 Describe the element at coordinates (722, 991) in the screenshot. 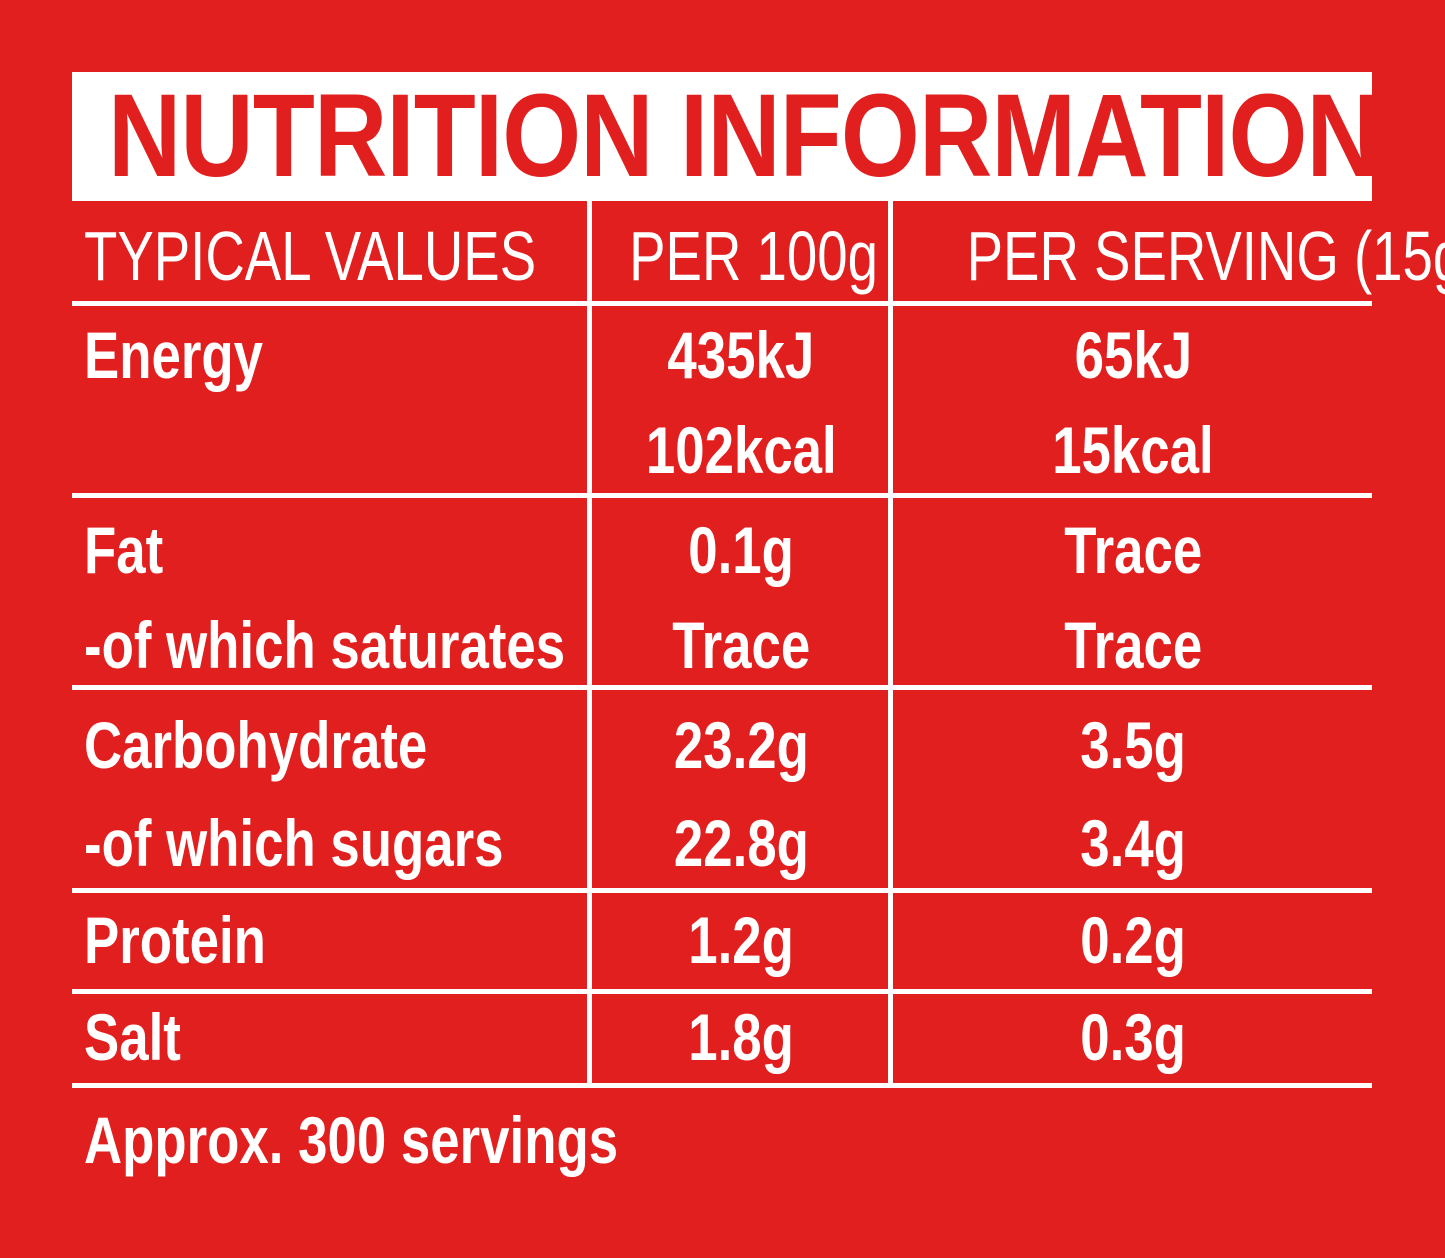

I see `row-divider-protein` at that location.